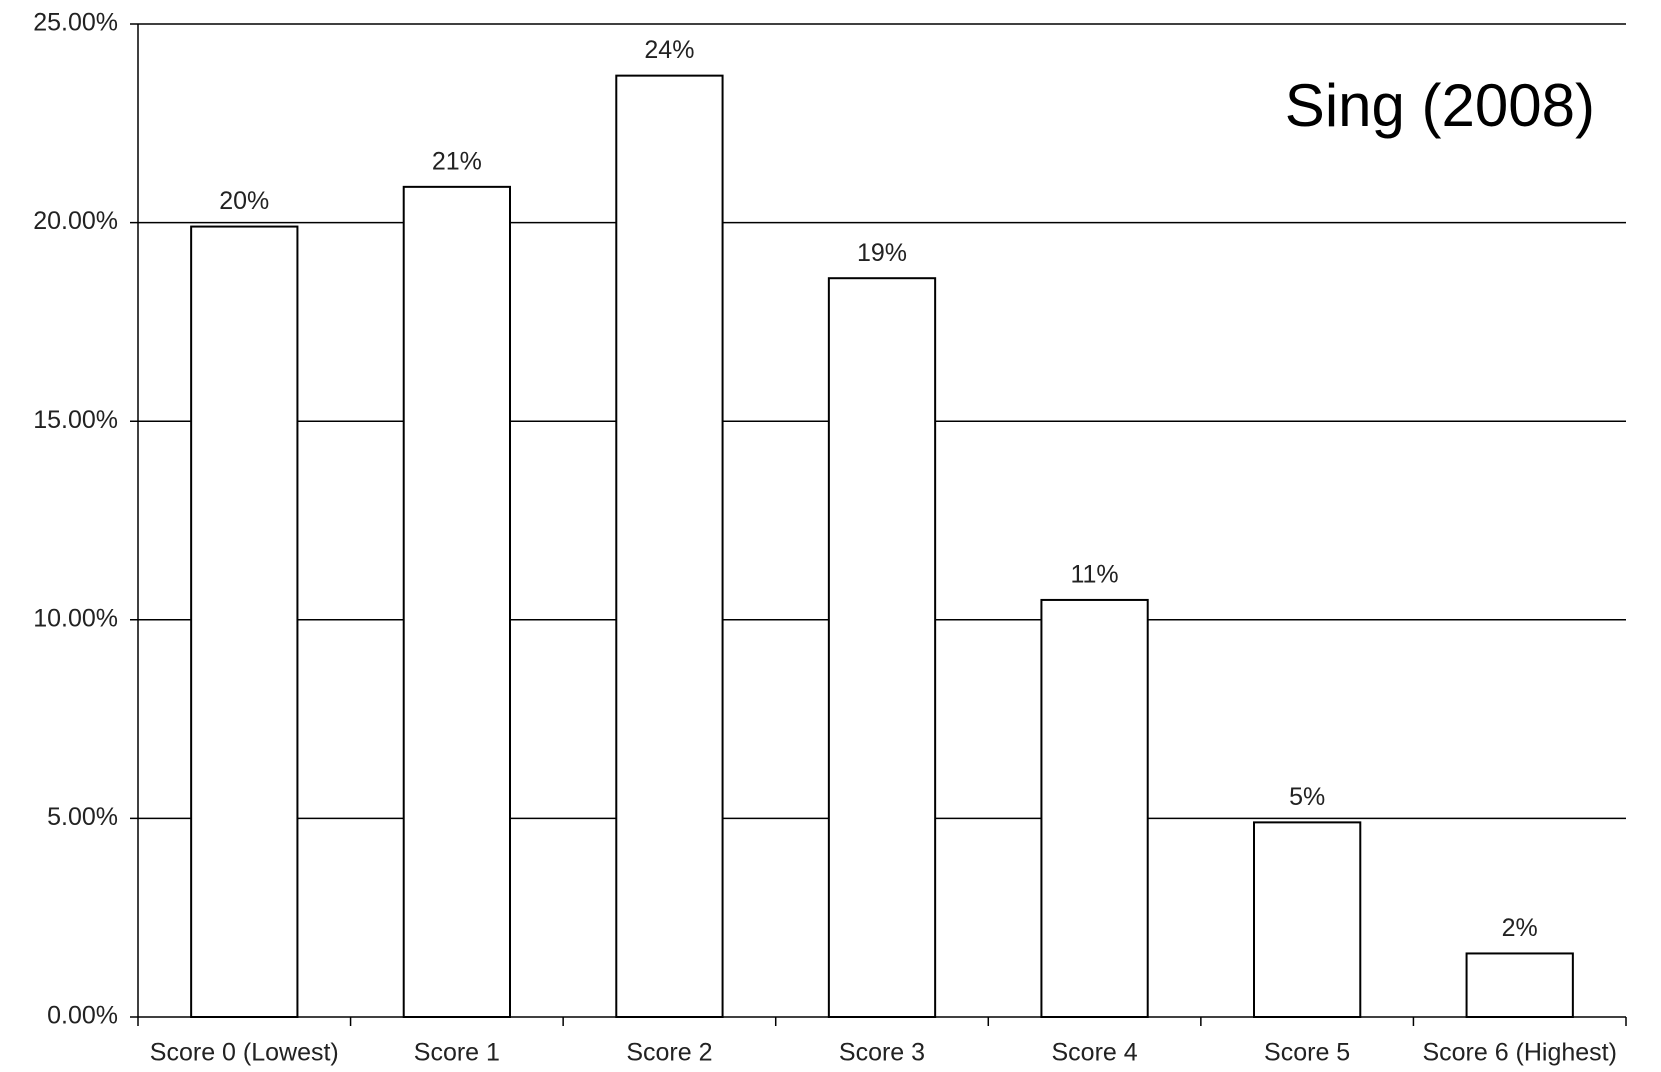 The image size is (1661, 1072). I want to click on y-tick-label: 15.00%, so click(75, 420).